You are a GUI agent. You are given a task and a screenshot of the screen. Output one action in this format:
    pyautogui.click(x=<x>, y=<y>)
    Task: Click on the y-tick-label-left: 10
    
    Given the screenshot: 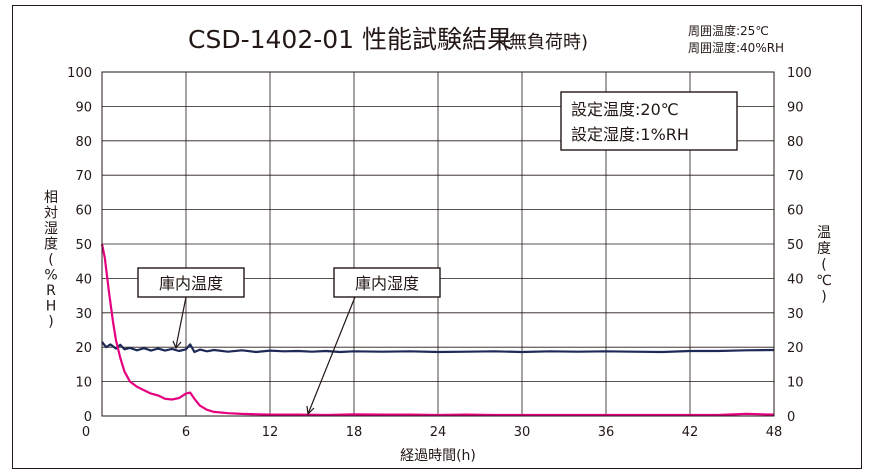 What is the action you would take?
    pyautogui.click(x=83, y=383)
    